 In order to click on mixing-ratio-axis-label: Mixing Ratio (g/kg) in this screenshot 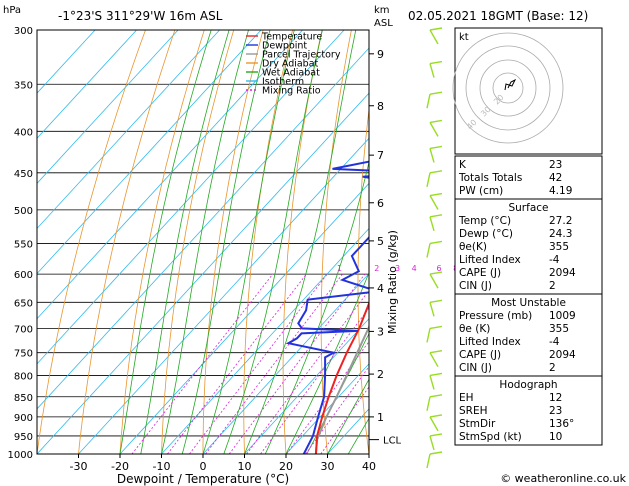, I will do `click(392, 282)`.